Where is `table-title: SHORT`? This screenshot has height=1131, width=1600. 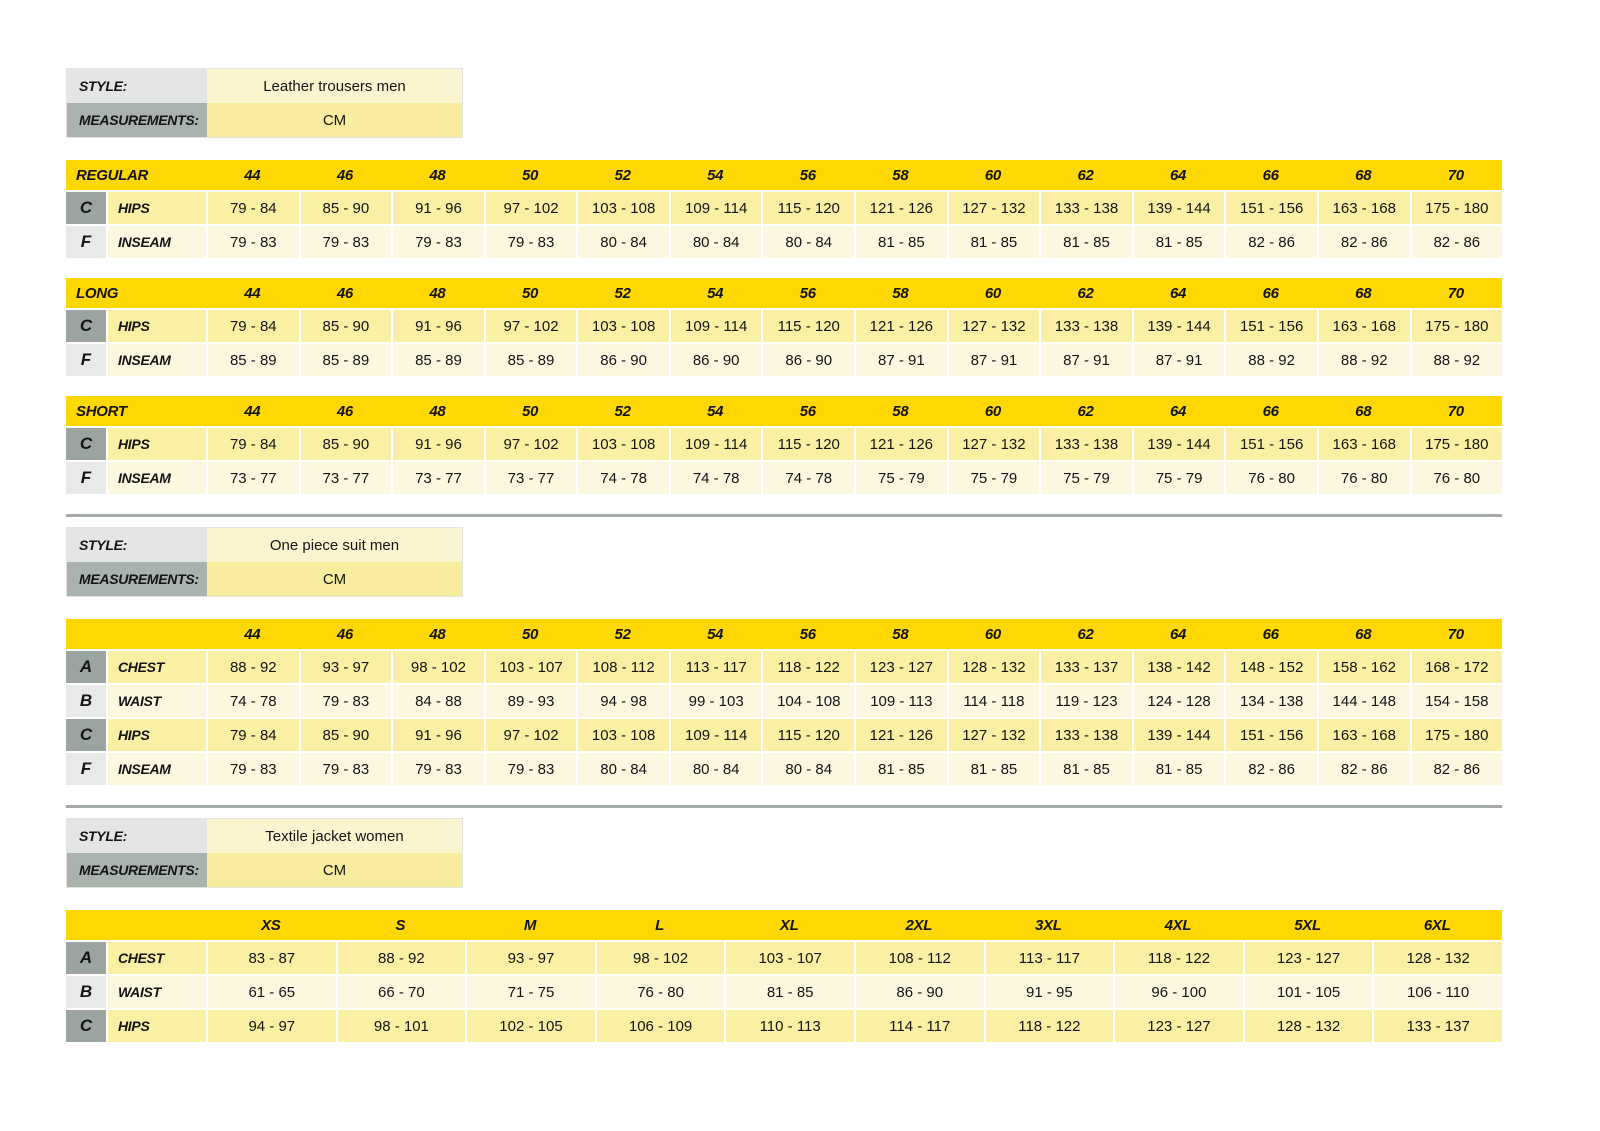 table-title: SHORT is located at coordinates (101, 411).